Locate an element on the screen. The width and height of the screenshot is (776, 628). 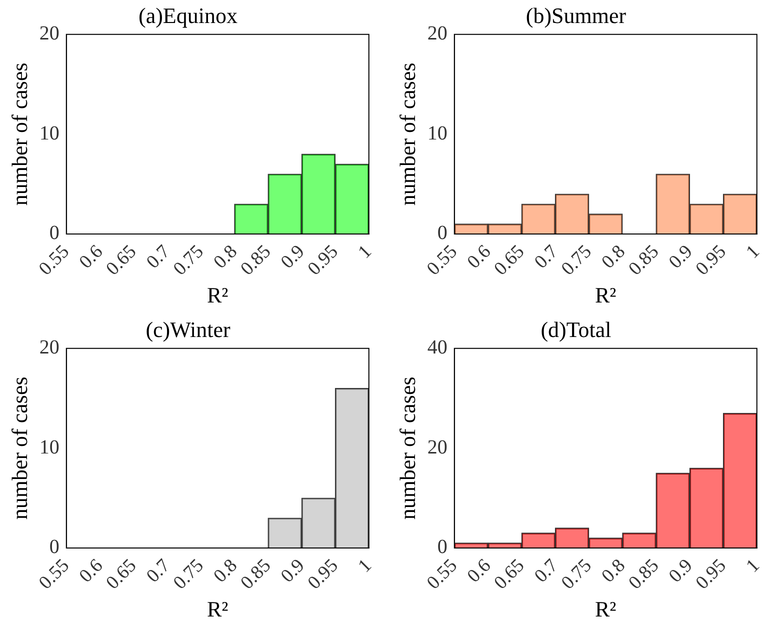
chart-title: (a)Equinox is located at coordinates (188, 15).